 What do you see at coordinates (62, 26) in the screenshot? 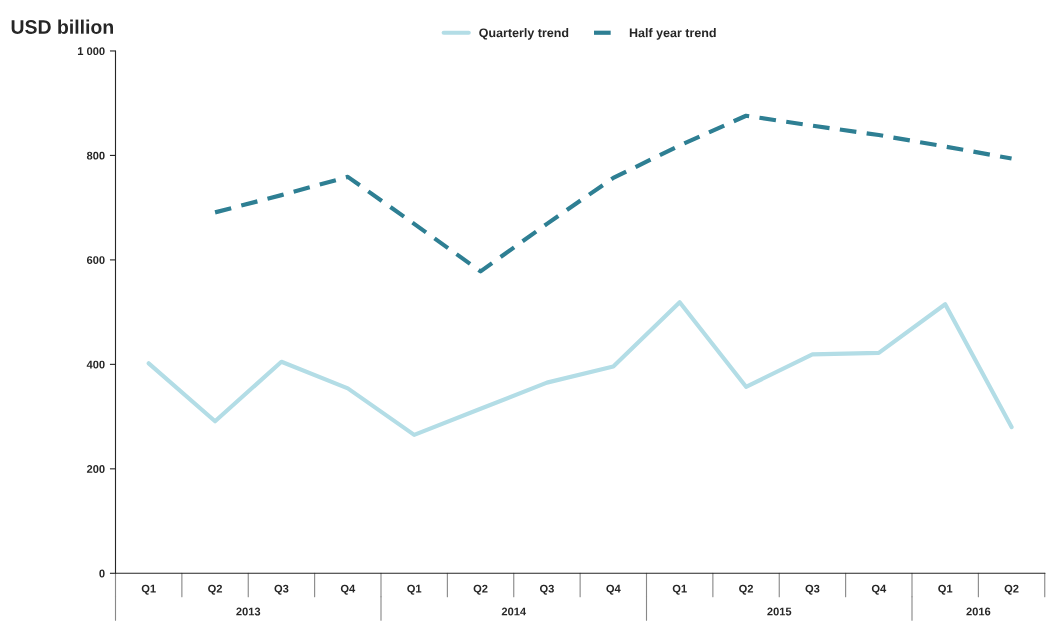
I see `y-axis-title: USD billion` at bounding box center [62, 26].